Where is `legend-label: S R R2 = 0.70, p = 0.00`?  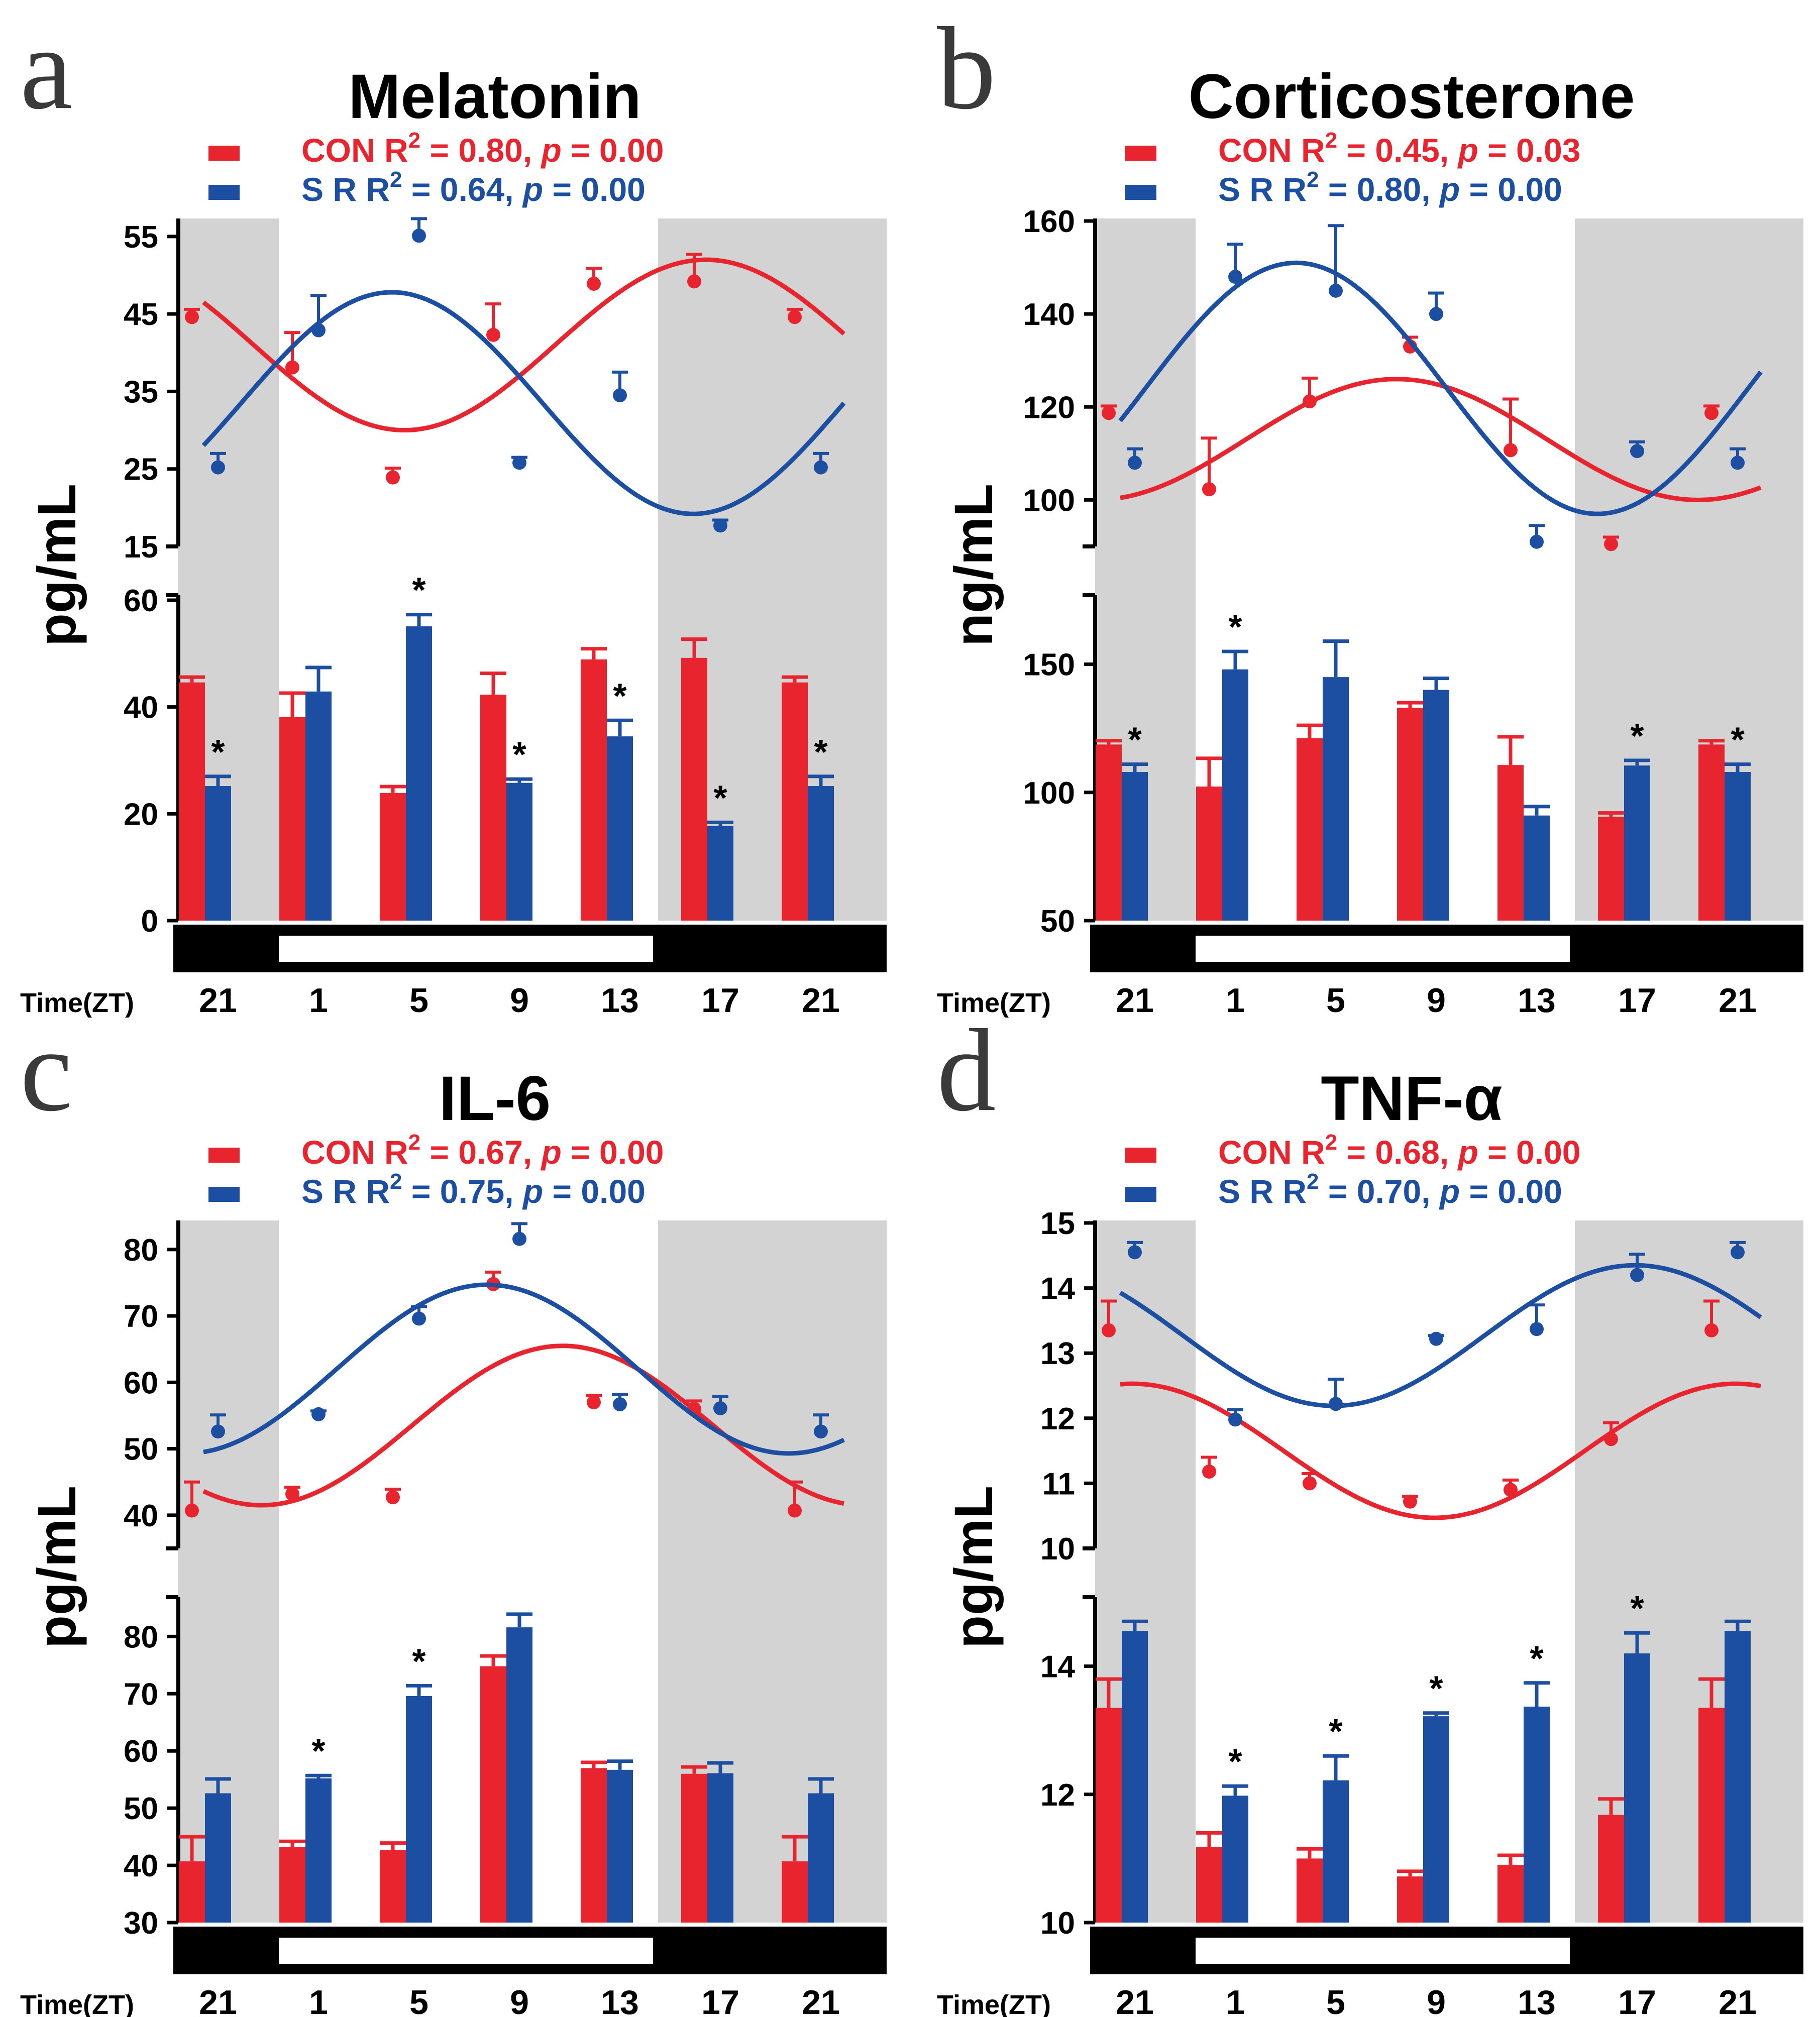 legend-label: S R R2 = 0.70, p = 0.00 is located at coordinates (1390, 1189).